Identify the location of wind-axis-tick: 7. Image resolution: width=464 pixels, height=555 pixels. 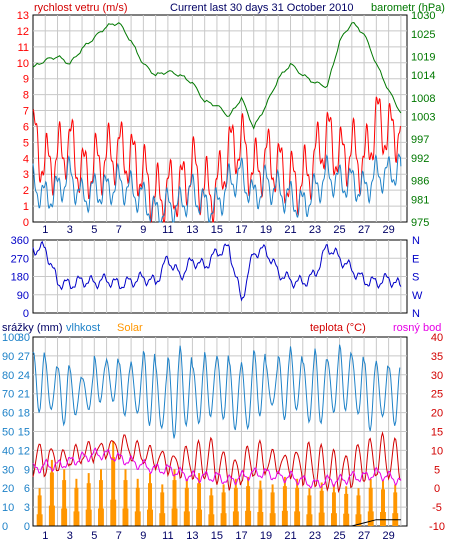
(26, 112).